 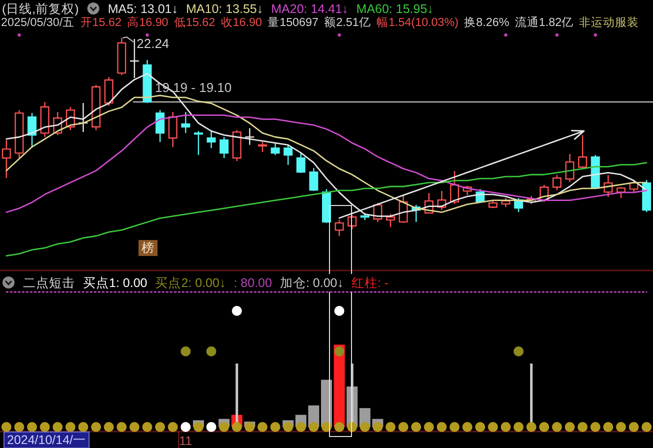 I want to click on text: 开15.62, so click(x=101, y=22).